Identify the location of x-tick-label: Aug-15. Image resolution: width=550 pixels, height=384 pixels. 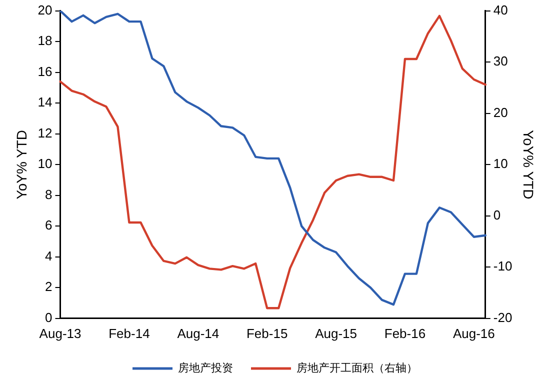
(336, 333).